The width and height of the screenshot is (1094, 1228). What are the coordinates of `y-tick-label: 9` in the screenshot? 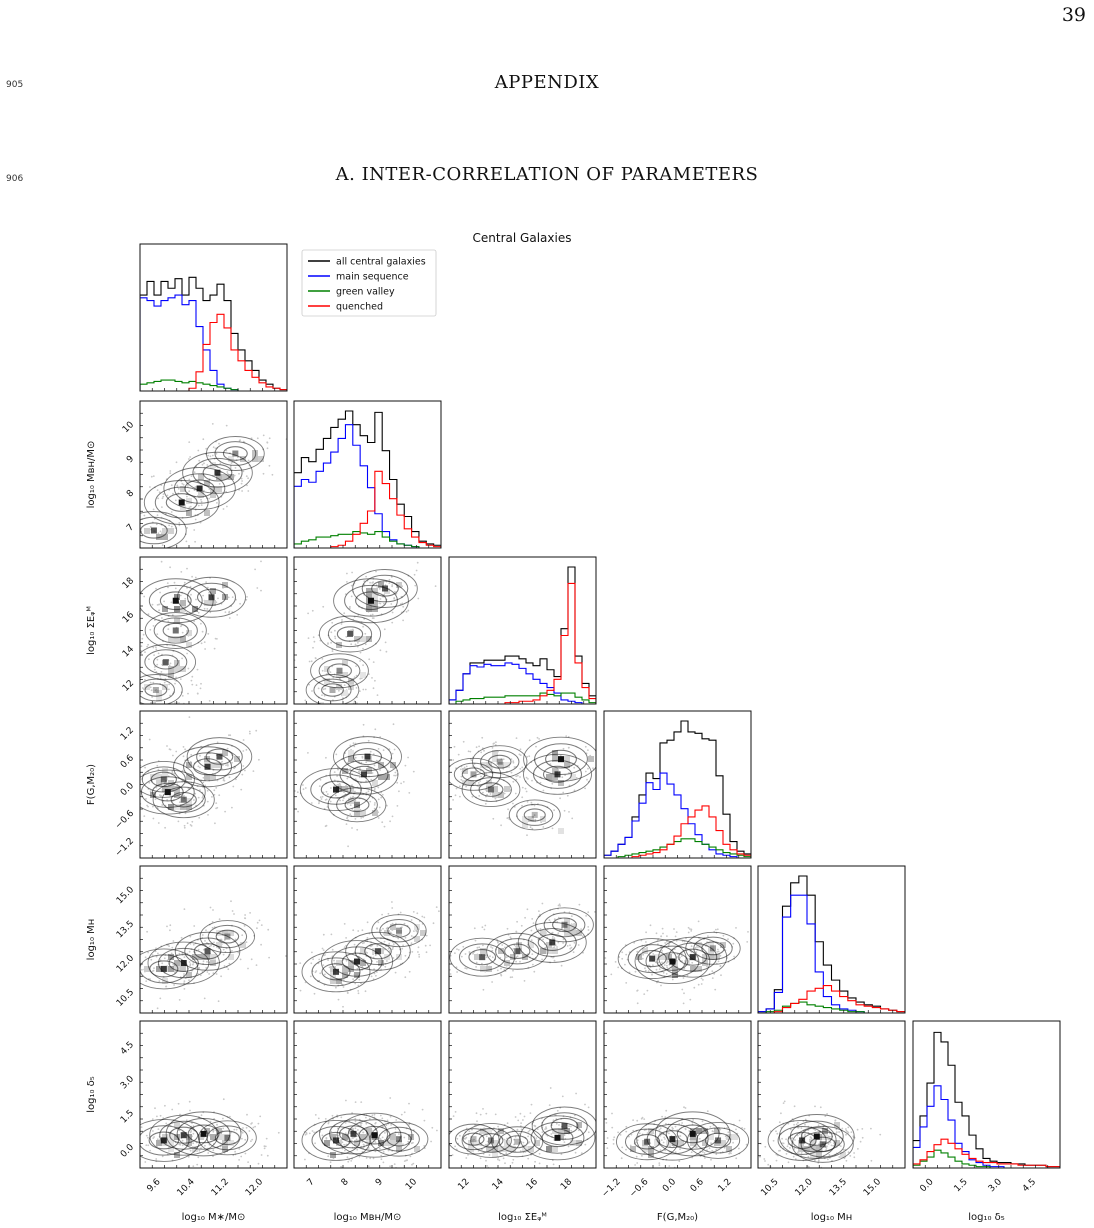 It's located at (130, 459).